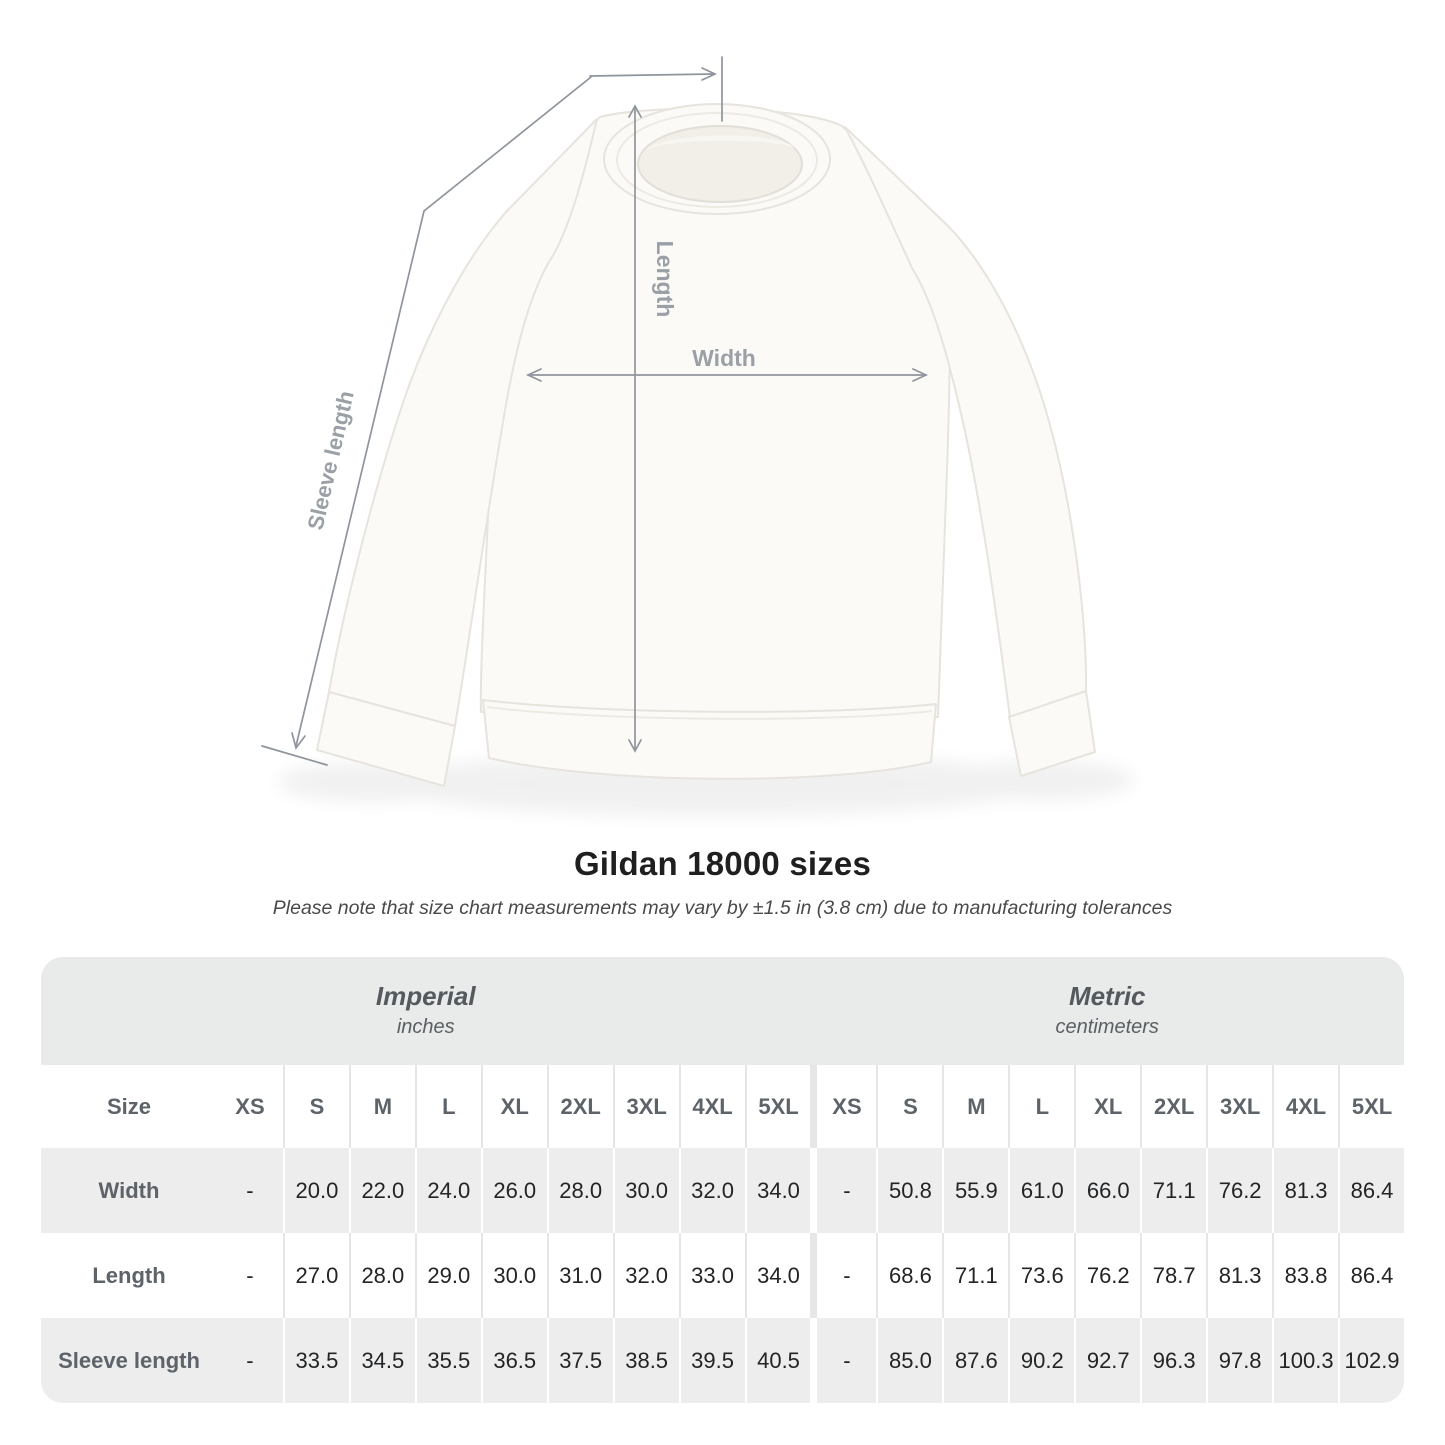 This screenshot has height=1445, width=1445. Describe the element at coordinates (975, 1360) in the screenshot. I see `table-cell: 87.6` at that location.